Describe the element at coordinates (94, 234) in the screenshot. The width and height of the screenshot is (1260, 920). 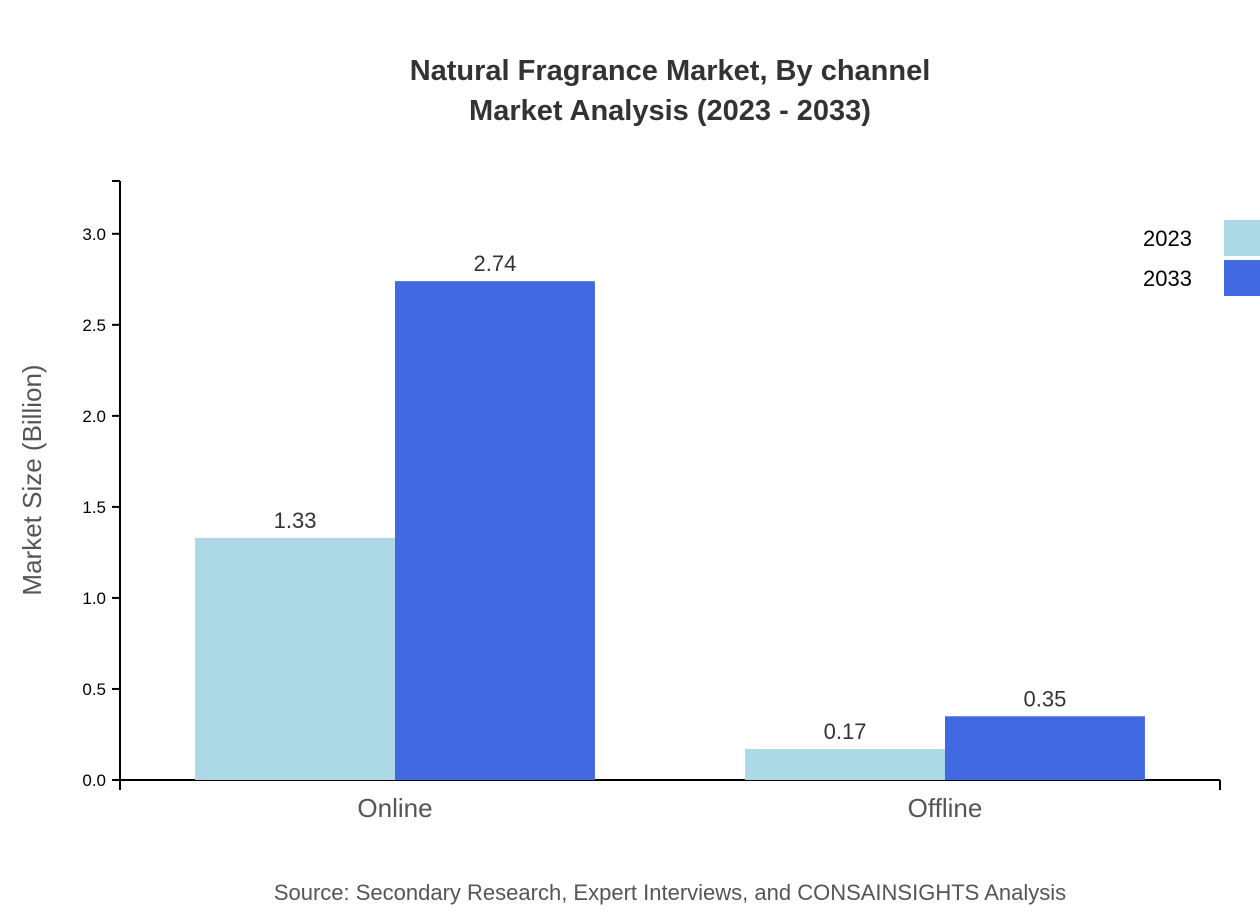
I see `y-tick-label: 3.0` at that location.